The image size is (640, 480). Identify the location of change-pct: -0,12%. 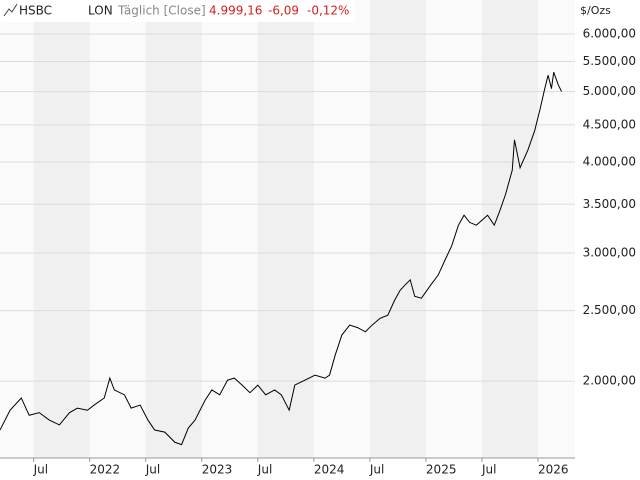
(328, 11).